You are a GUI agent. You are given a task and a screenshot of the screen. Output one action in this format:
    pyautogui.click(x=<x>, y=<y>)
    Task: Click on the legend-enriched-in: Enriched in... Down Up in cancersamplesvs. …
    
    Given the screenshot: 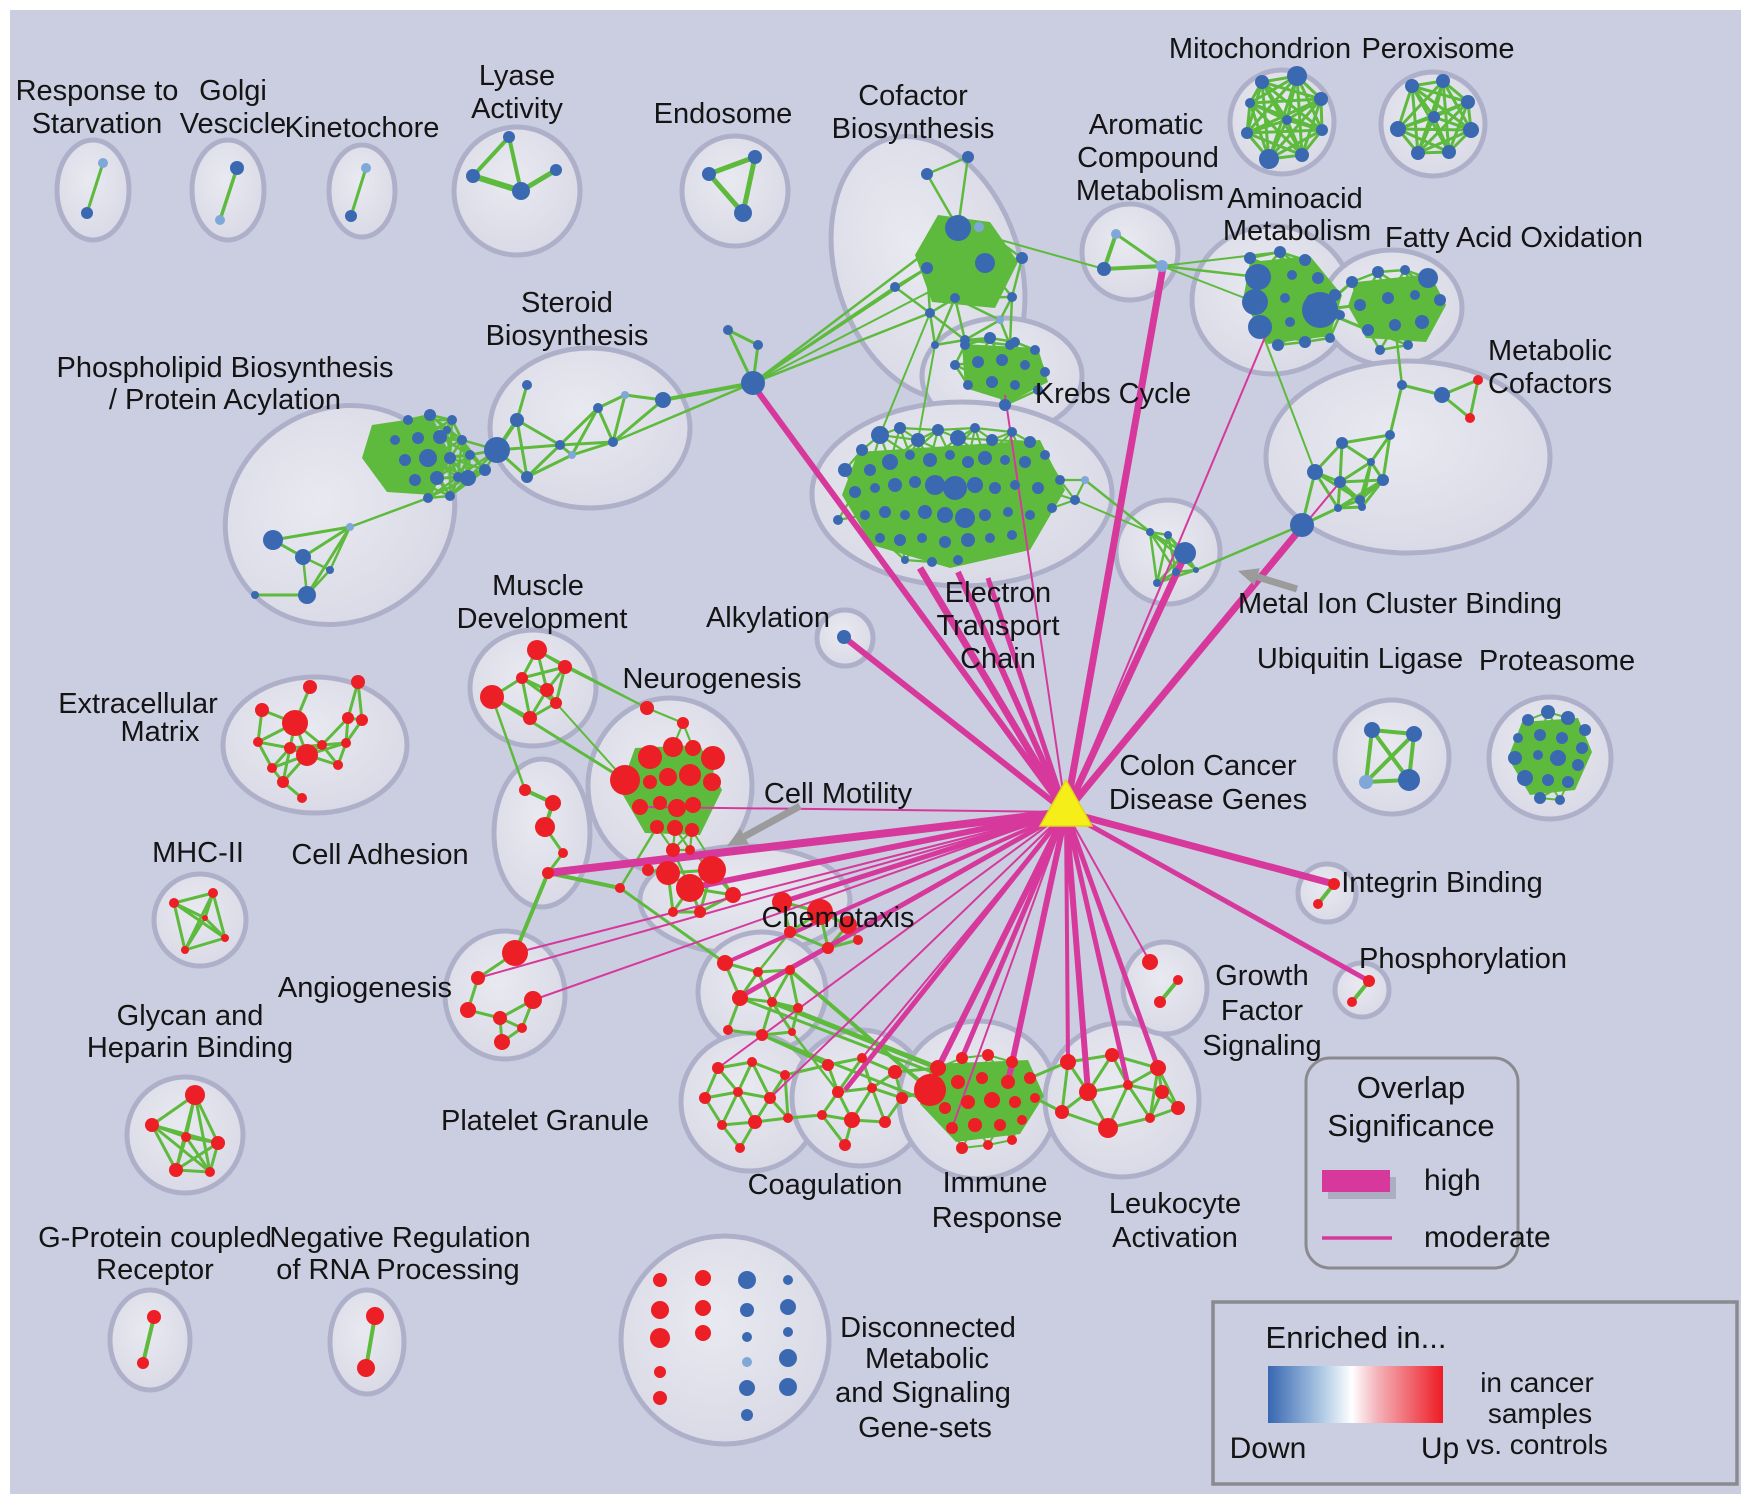 What is the action you would take?
    pyautogui.click(x=1475, y=1393)
    